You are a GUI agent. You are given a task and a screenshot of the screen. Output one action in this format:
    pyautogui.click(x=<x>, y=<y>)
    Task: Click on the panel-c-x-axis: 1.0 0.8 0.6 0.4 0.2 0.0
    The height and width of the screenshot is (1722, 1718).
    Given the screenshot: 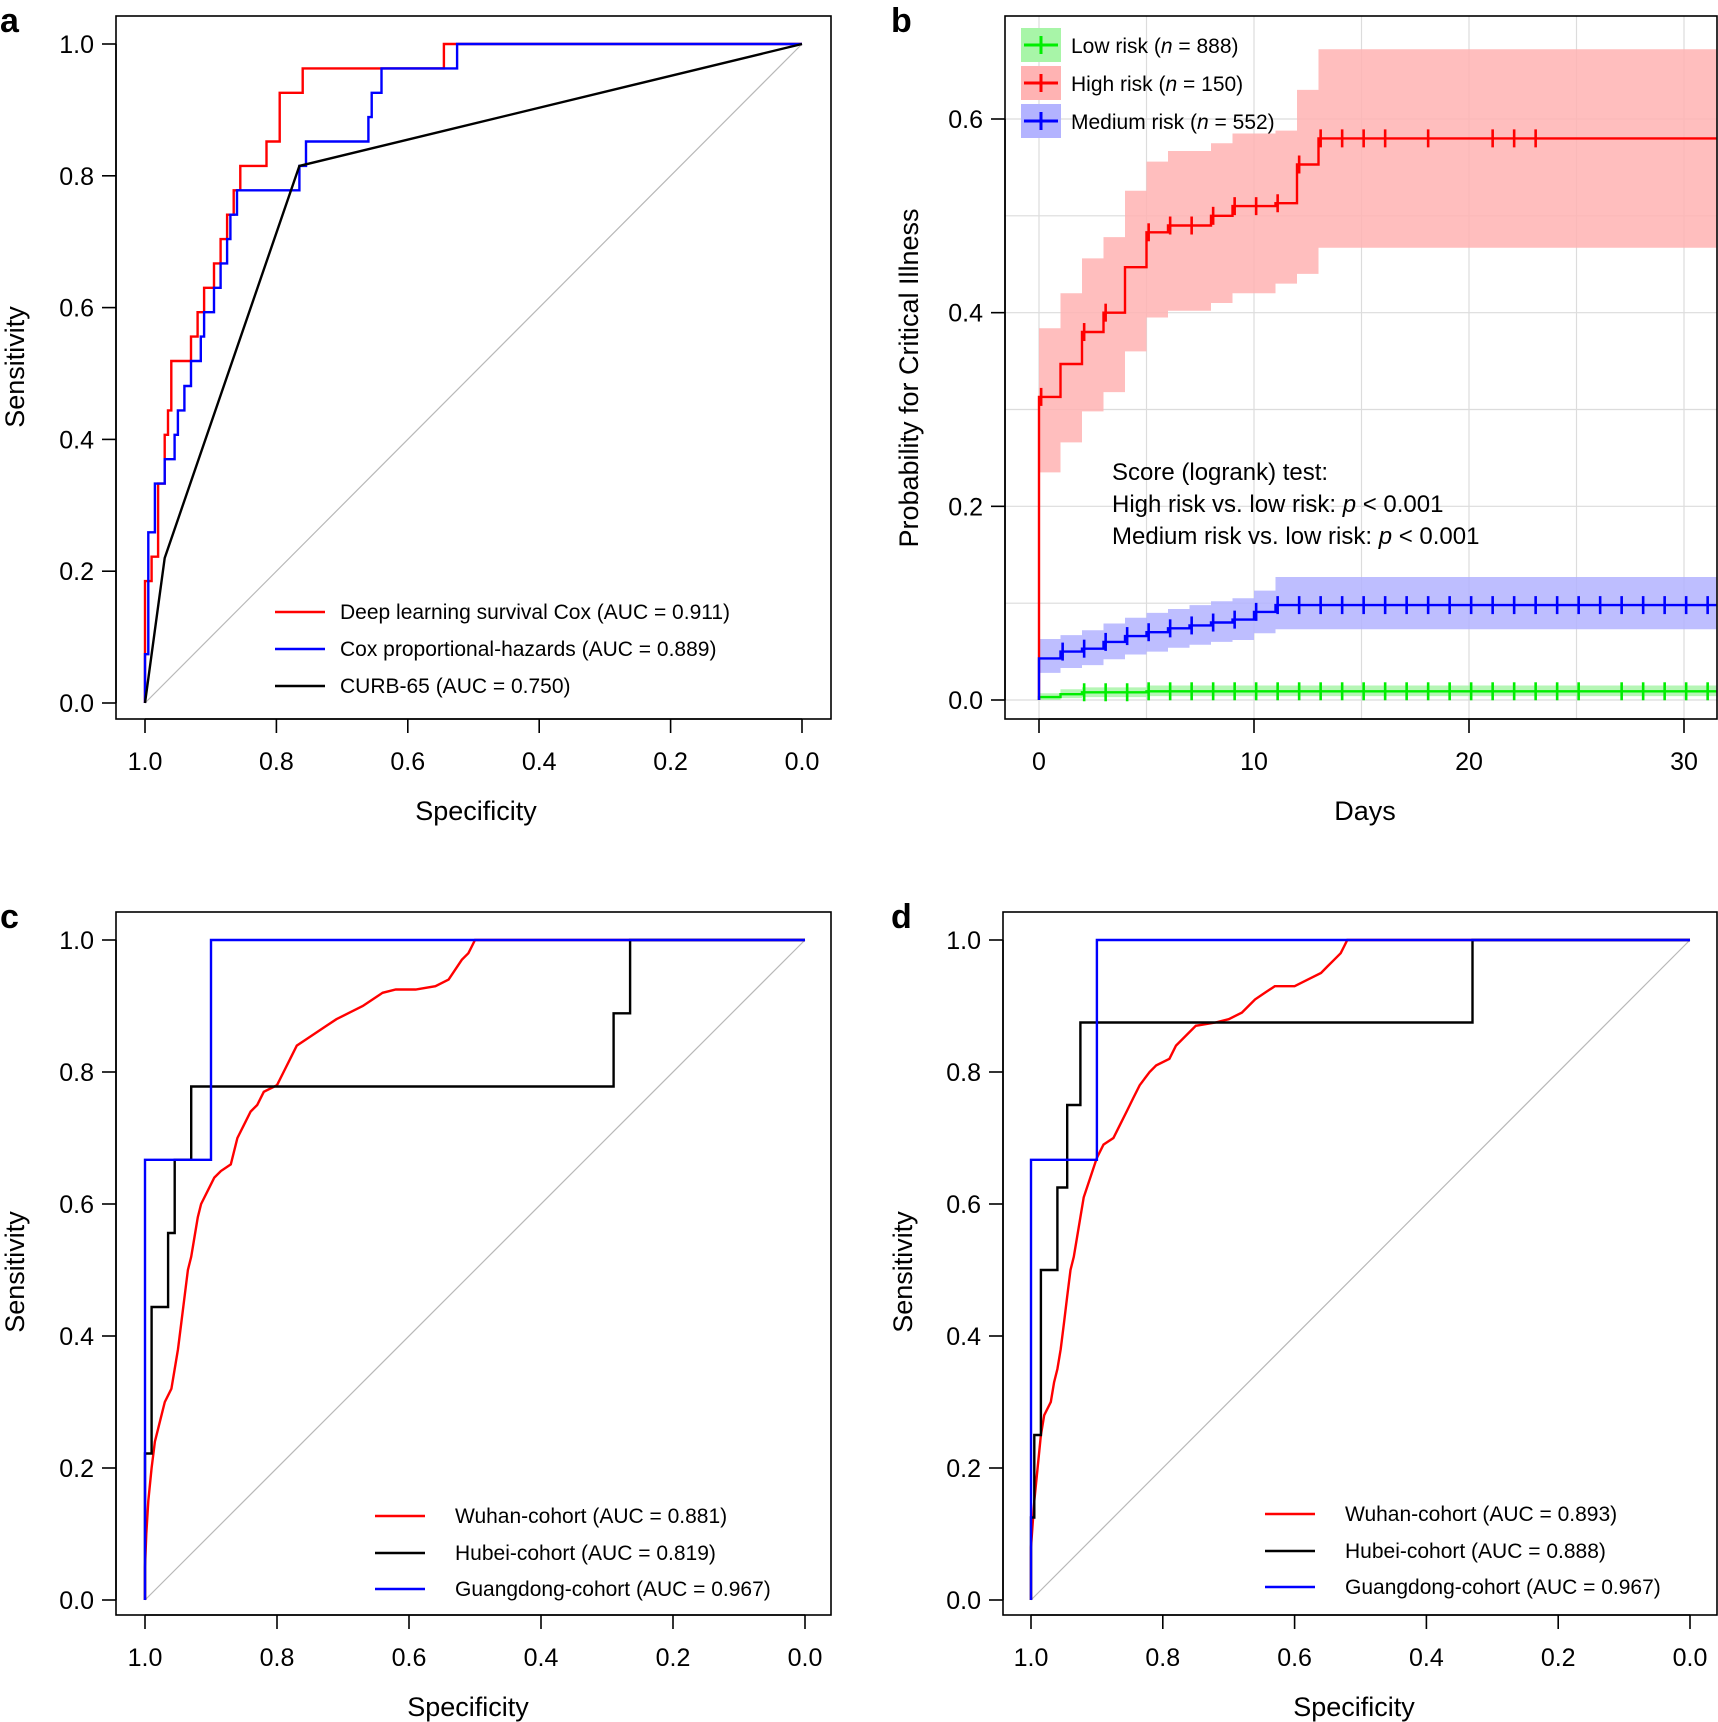 What is the action you would take?
    pyautogui.click(x=475, y=1643)
    